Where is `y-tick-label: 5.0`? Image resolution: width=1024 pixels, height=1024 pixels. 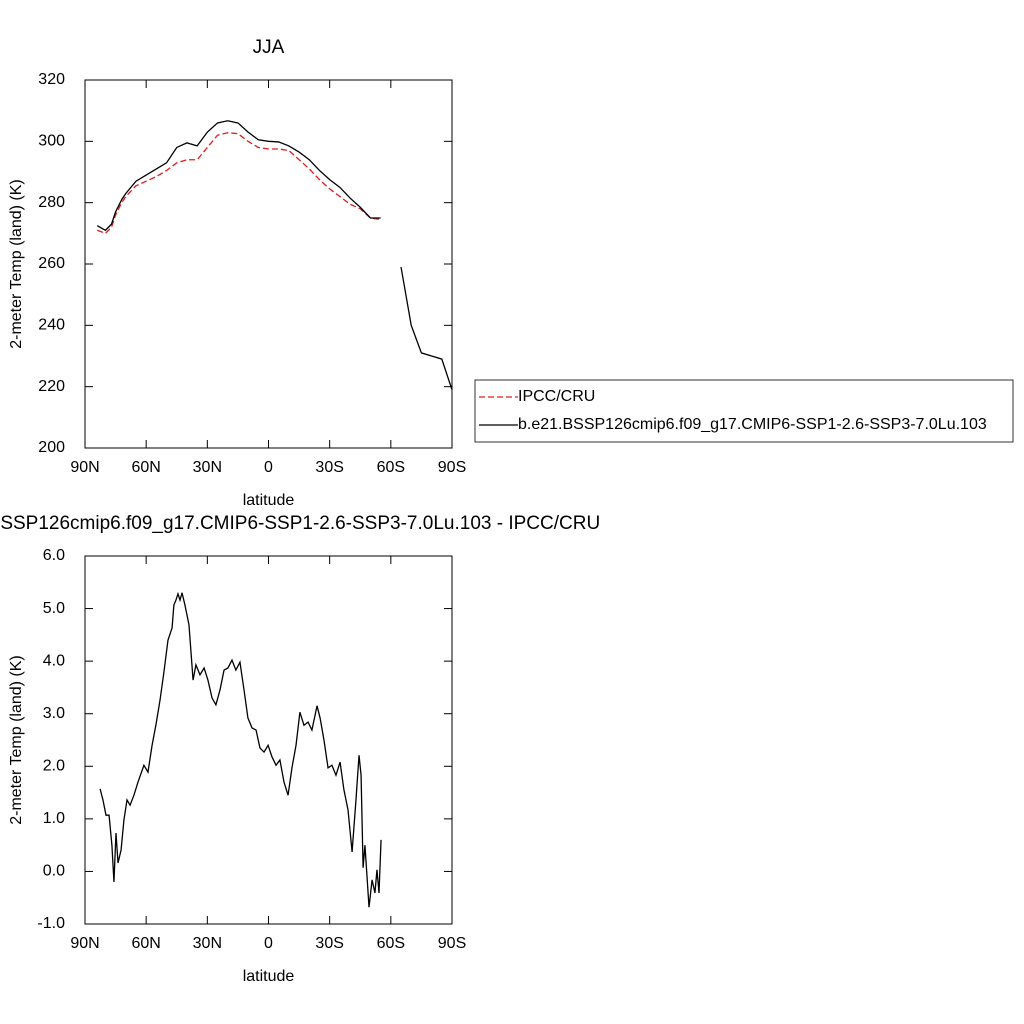
y-tick-label: 5.0 is located at coordinates (54, 608).